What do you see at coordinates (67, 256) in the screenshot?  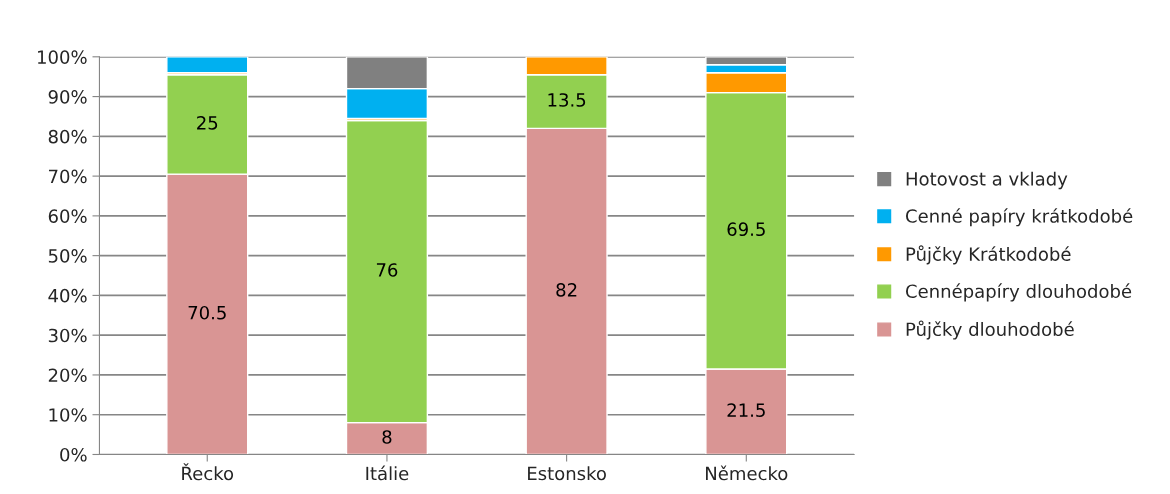 I see `y-tick-label: 50%` at bounding box center [67, 256].